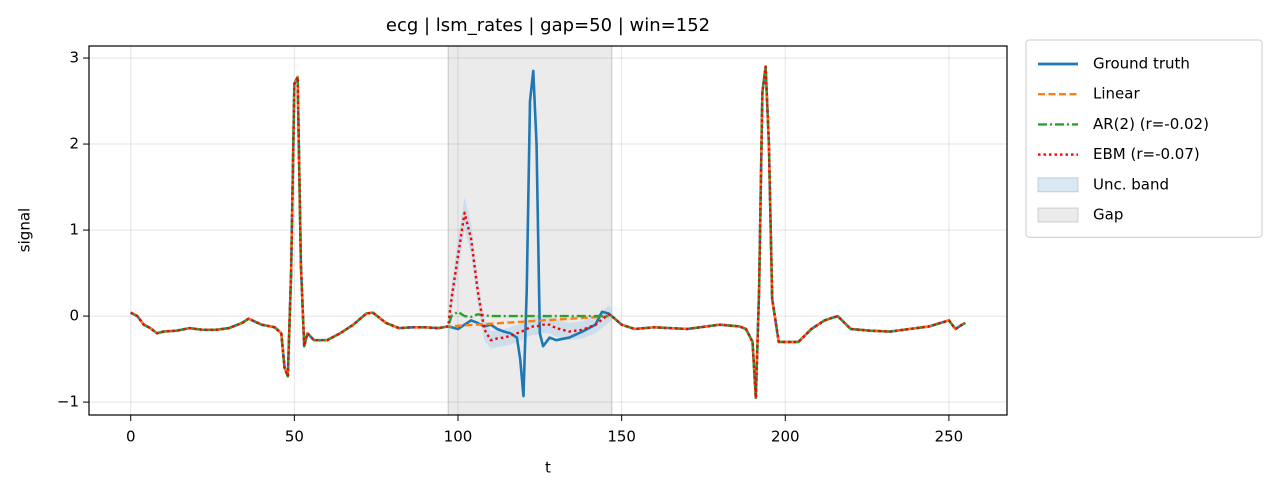 The width and height of the screenshot is (1277, 494). Describe the element at coordinates (74, 230) in the screenshot. I see `y-tick-label: 1` at that location.